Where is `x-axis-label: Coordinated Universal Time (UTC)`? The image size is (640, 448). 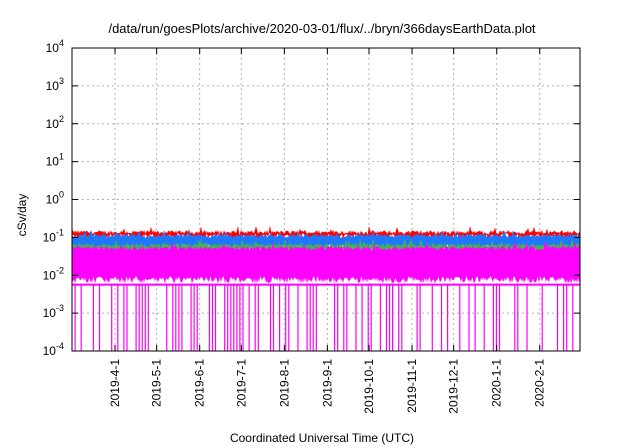
x-axis-label: Coordinated Universal Time (UTC) is located at coordinates (322, 438).